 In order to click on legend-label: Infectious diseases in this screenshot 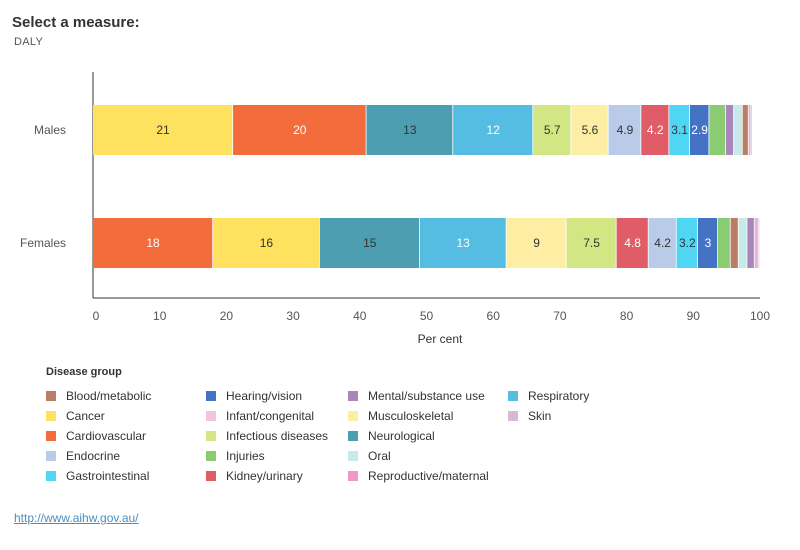, I will do `click(277, 436)`.